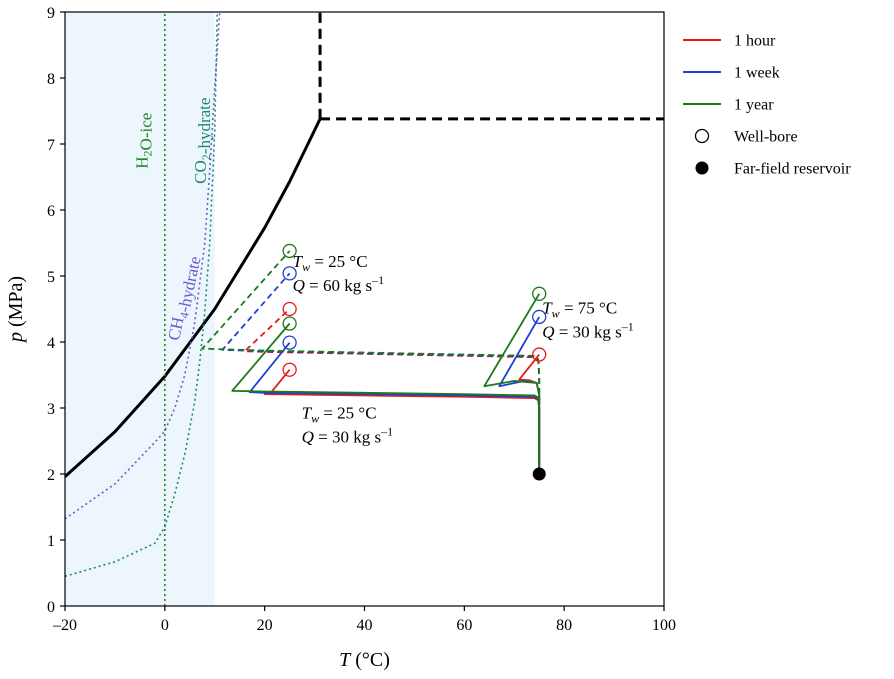  I want to click on annot-tw75-q30-q: Q = 30 kg s–1, so click(587, 331).